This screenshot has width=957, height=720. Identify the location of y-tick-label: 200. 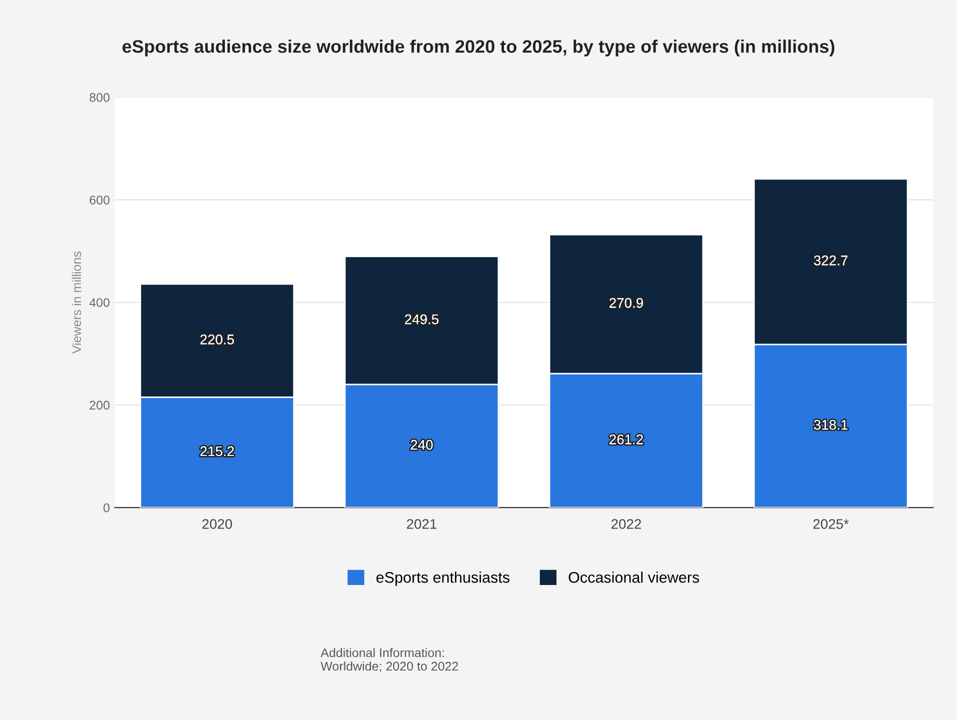
(100, 405).